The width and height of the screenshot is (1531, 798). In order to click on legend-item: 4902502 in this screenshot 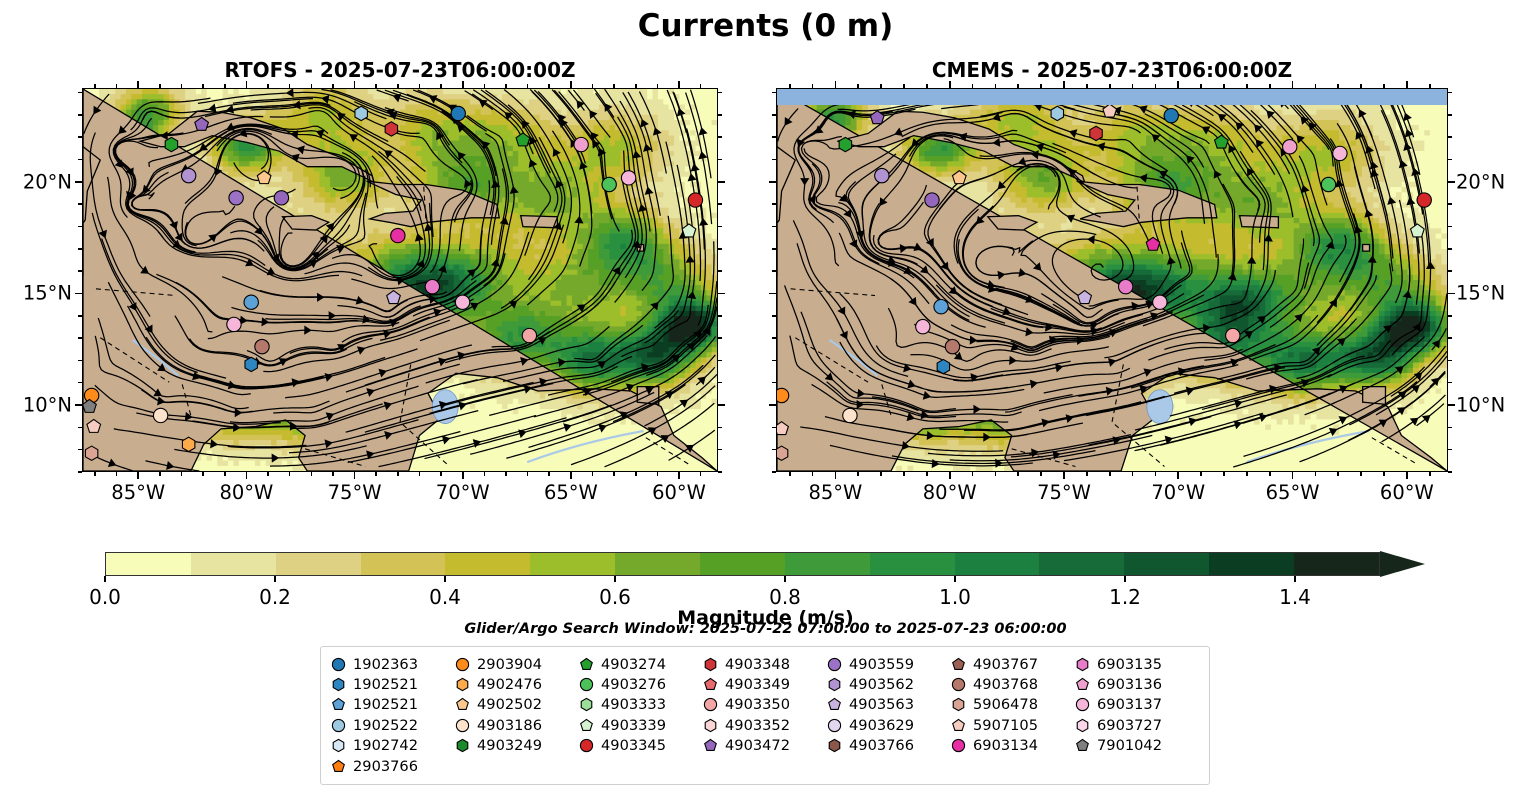, I will do `click(517, 705)`.